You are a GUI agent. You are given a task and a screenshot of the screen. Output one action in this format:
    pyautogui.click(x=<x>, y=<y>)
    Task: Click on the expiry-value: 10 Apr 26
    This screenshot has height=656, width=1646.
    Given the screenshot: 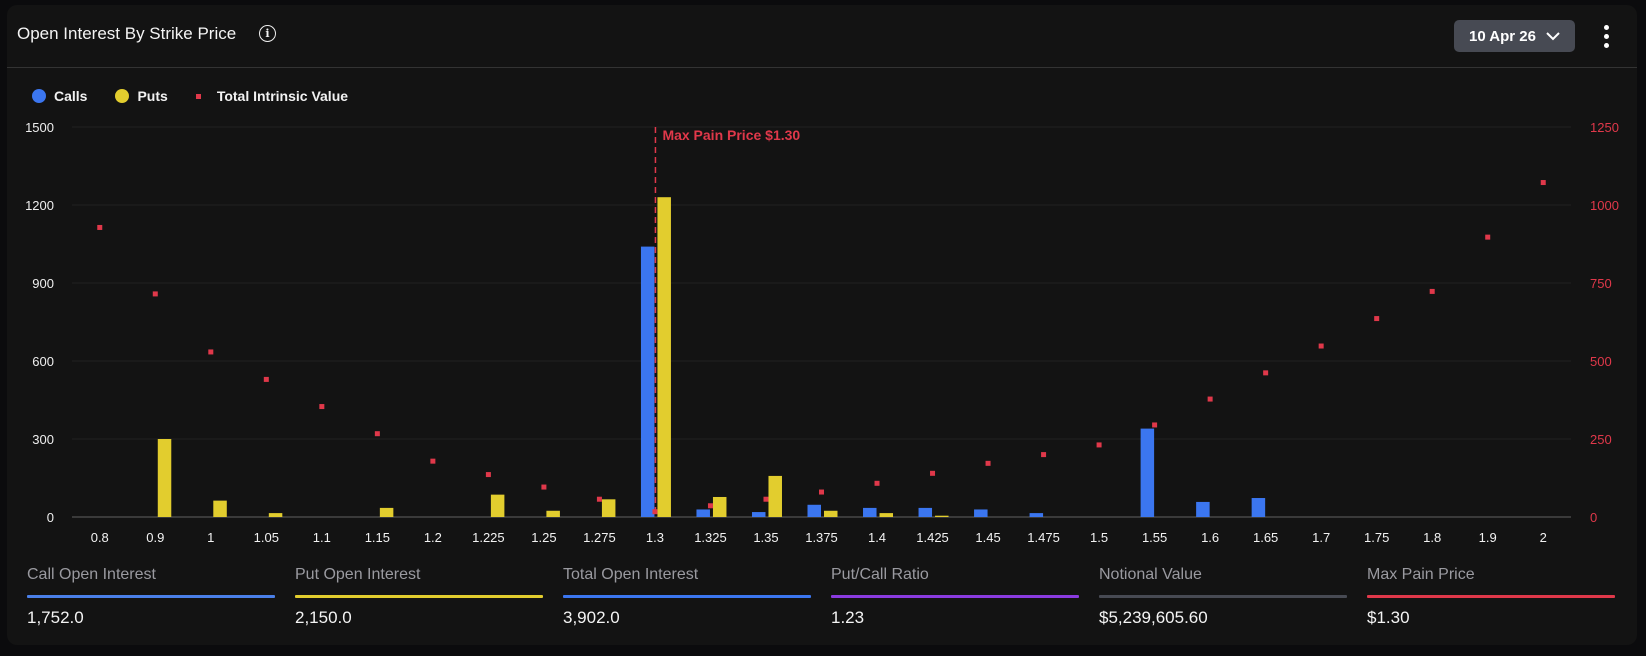 What is the action you would take?
    pyautogui.click(x=1502, y=36)
    